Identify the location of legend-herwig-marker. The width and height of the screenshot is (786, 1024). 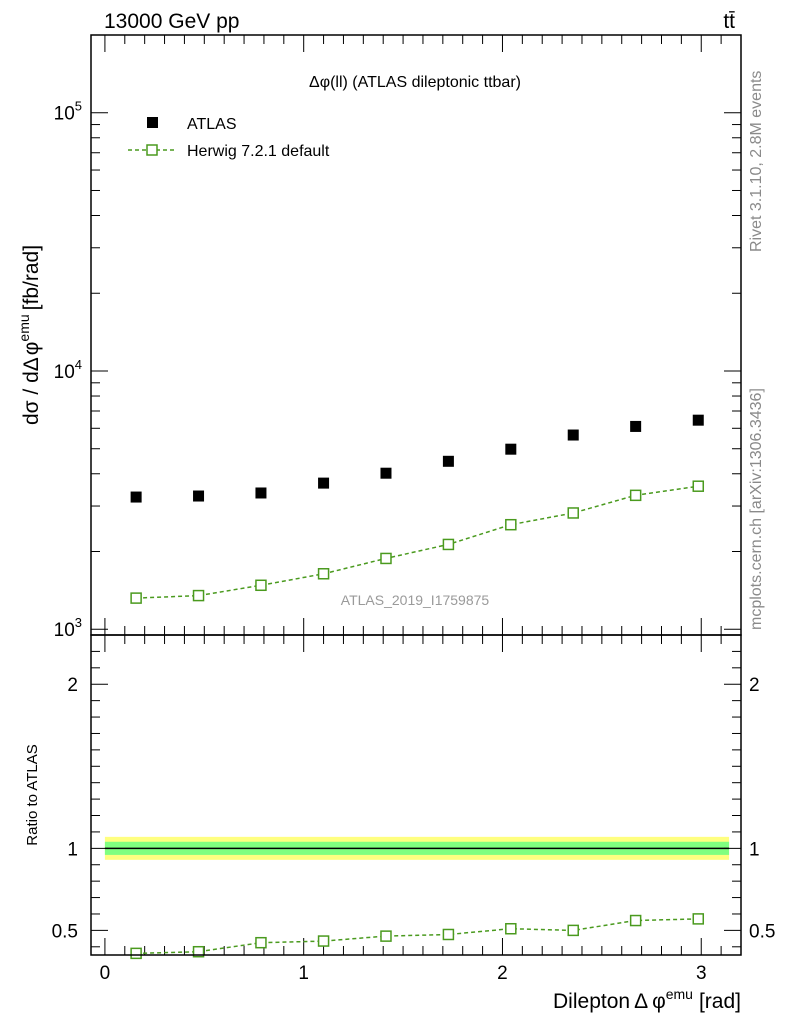
(152, 150).